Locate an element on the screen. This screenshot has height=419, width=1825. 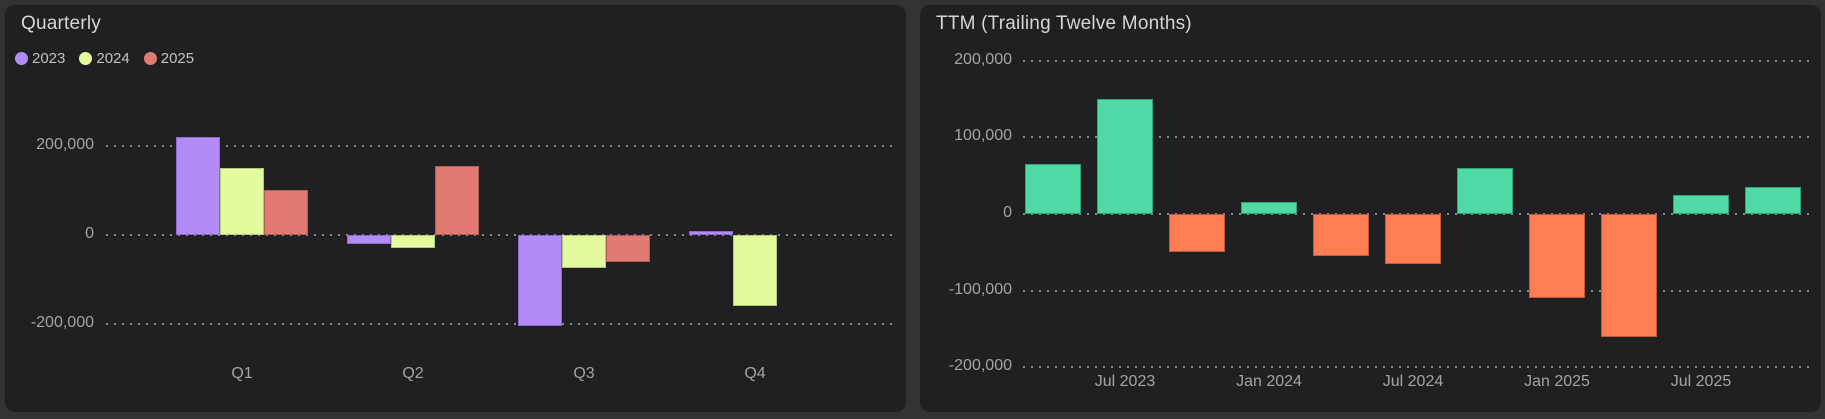
bar-2023-q4 is located at coordinates (711, 232).